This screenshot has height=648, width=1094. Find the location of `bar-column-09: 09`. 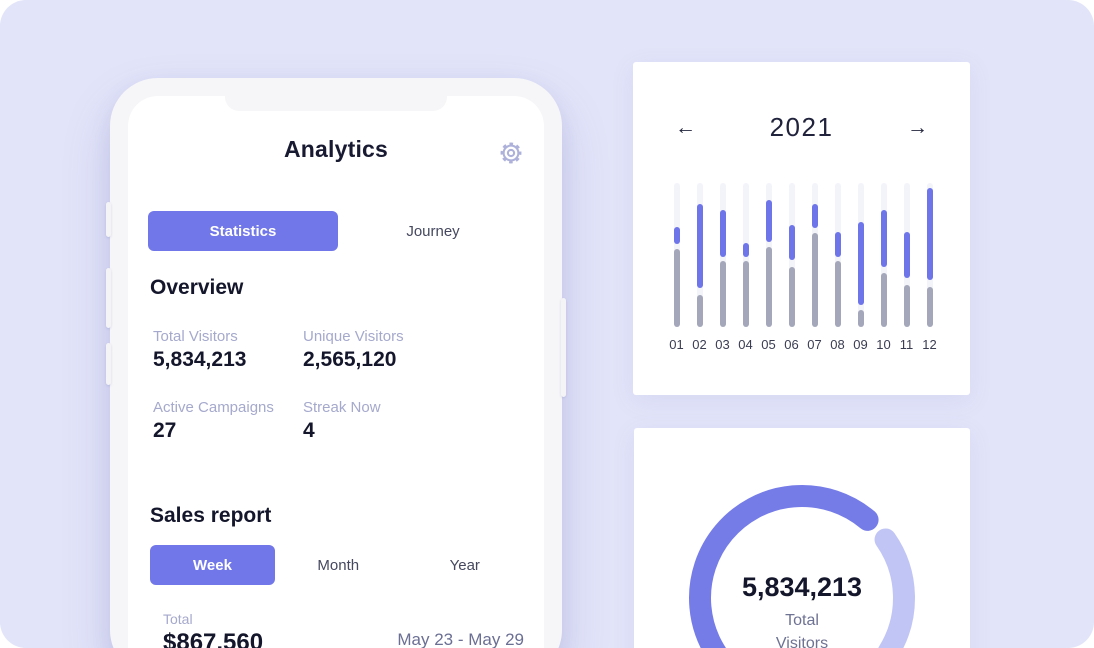

bar-column-09: 09 is located at coordinates (860, 267).